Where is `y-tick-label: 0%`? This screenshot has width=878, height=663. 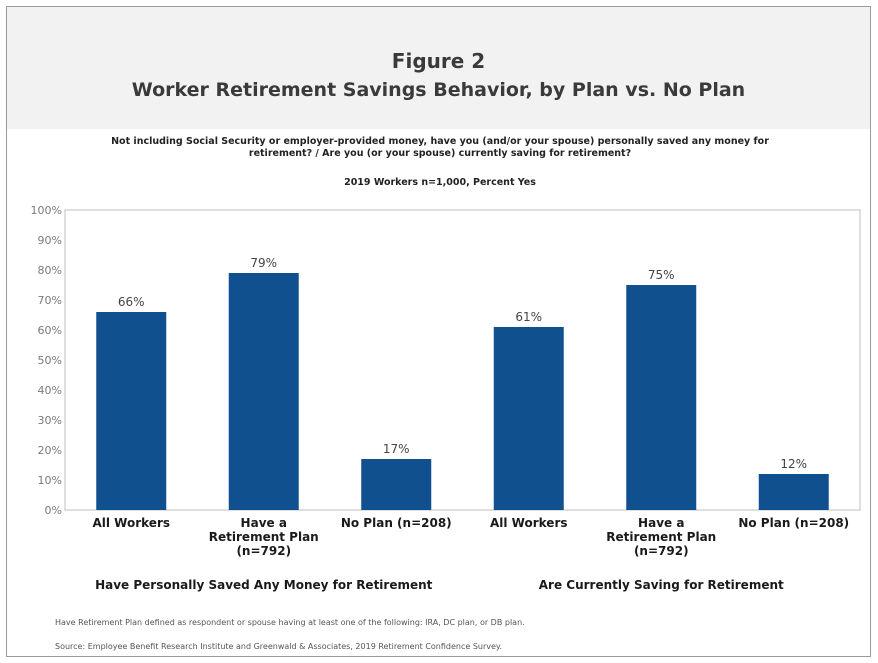 y-tick-label: 0% is located at coordinates (53, 510).